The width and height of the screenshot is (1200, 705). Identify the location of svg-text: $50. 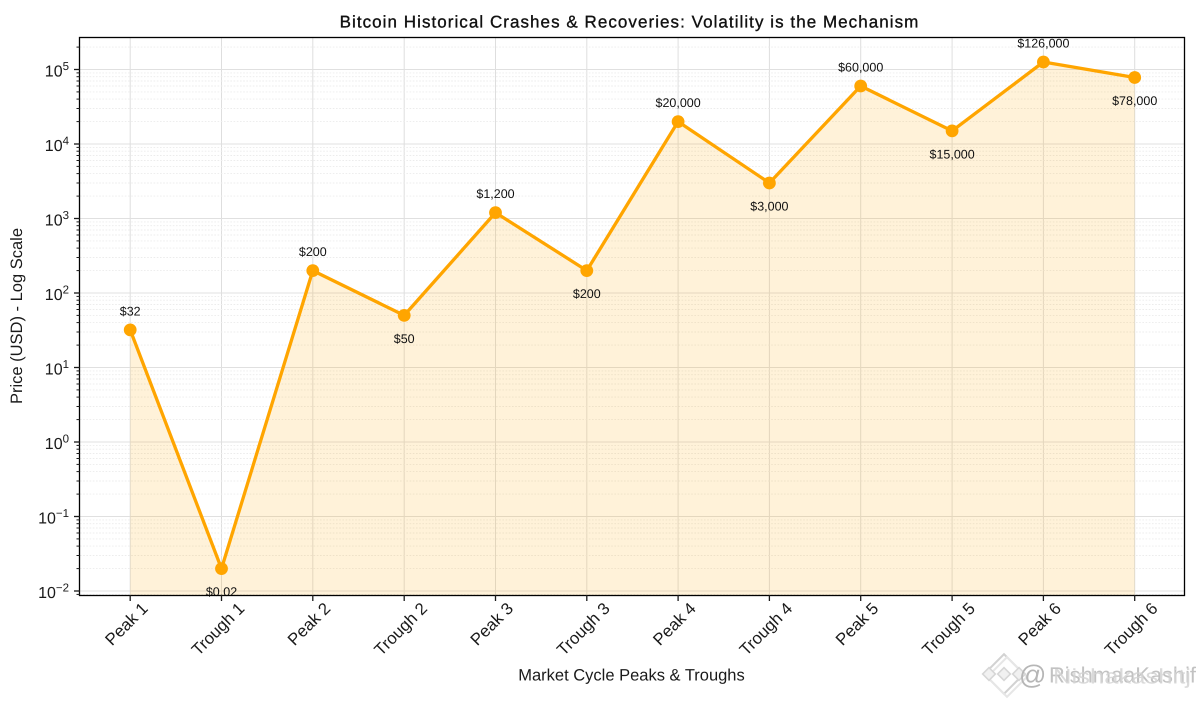
(404, 339).